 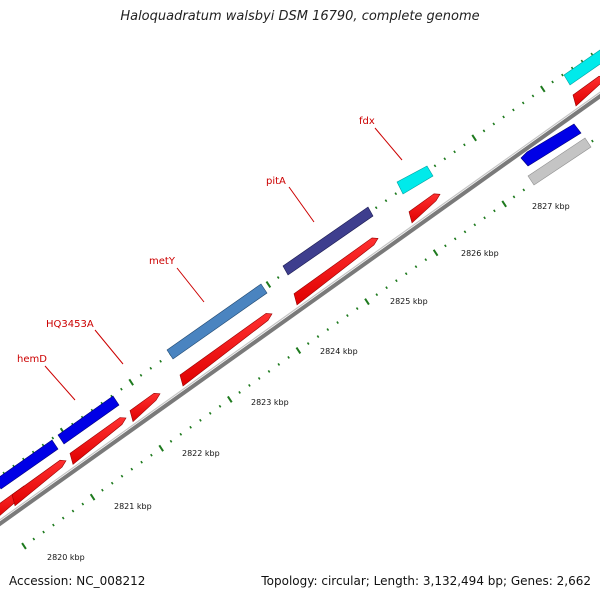 I want to click on cds-feature-r4, so click(x=145, y=407).